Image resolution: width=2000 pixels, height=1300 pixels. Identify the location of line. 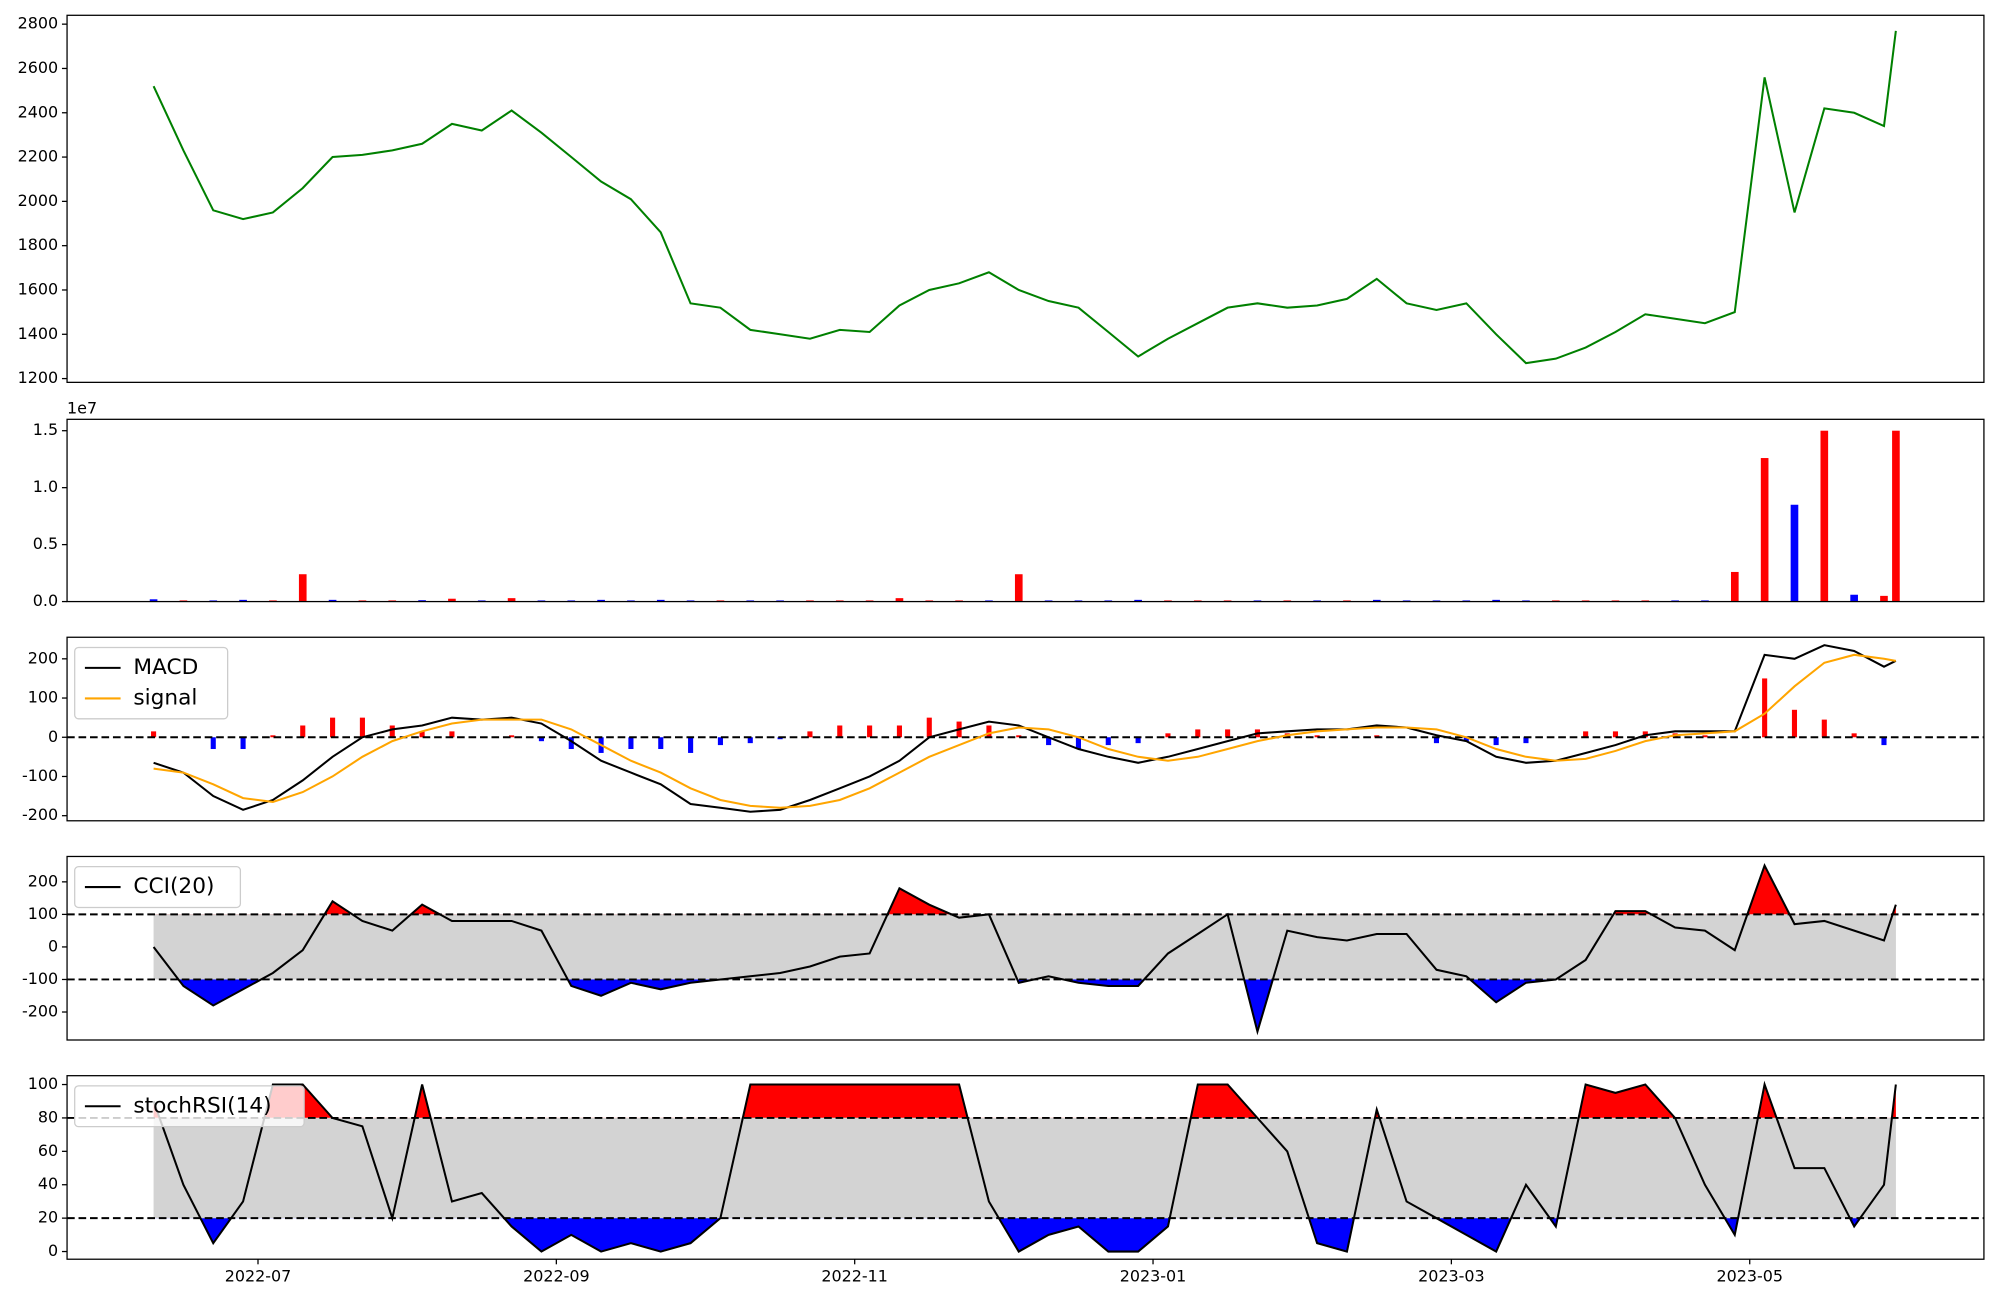
(1025, 731).